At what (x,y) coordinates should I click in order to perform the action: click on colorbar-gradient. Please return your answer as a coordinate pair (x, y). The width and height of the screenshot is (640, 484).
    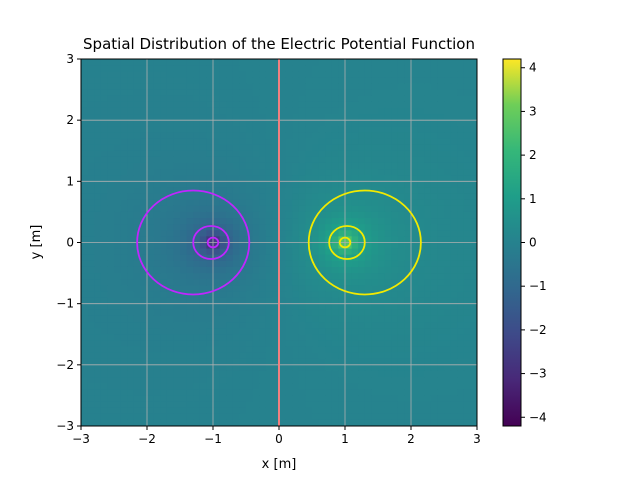
    Looking at the image, I should click on (512, 242).